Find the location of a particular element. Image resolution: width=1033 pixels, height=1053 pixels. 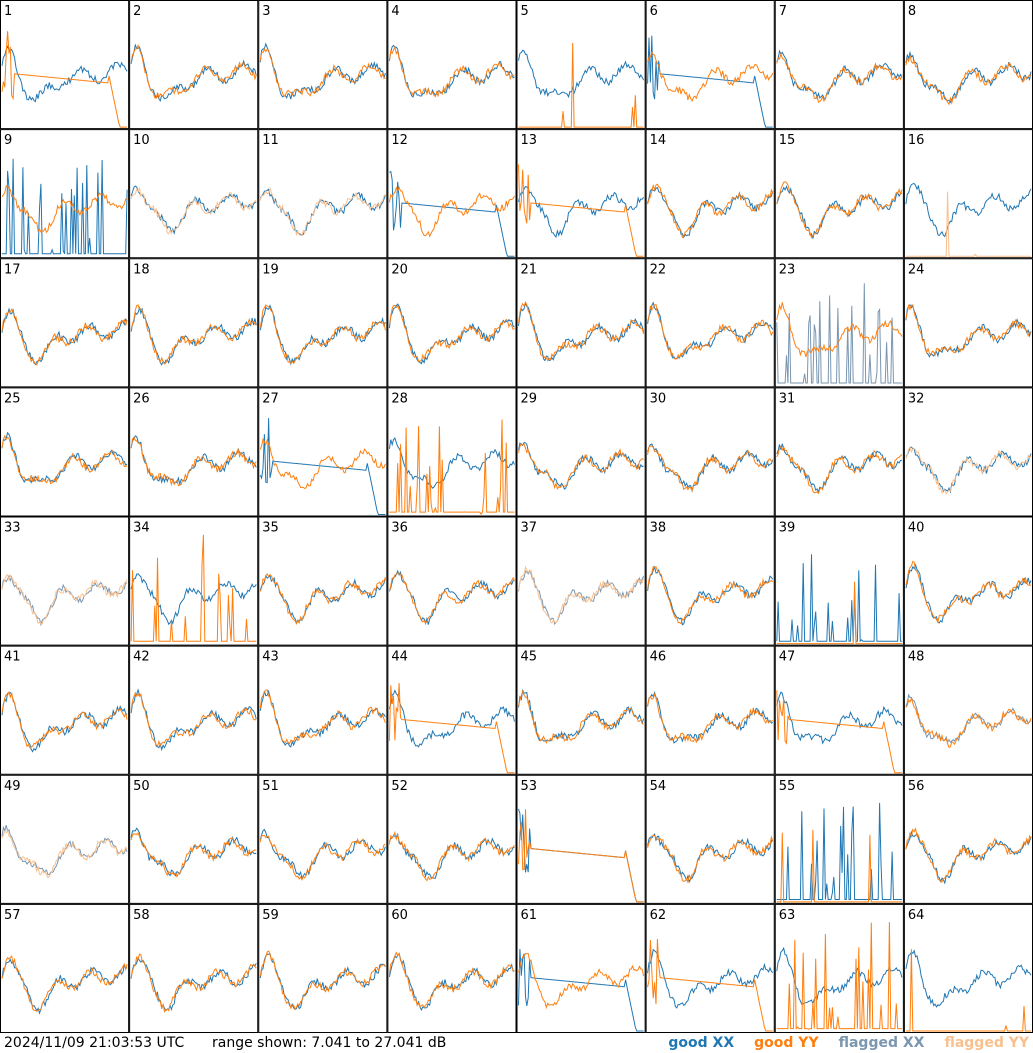

tile-28: 28 is located at coordinates (452, 452).